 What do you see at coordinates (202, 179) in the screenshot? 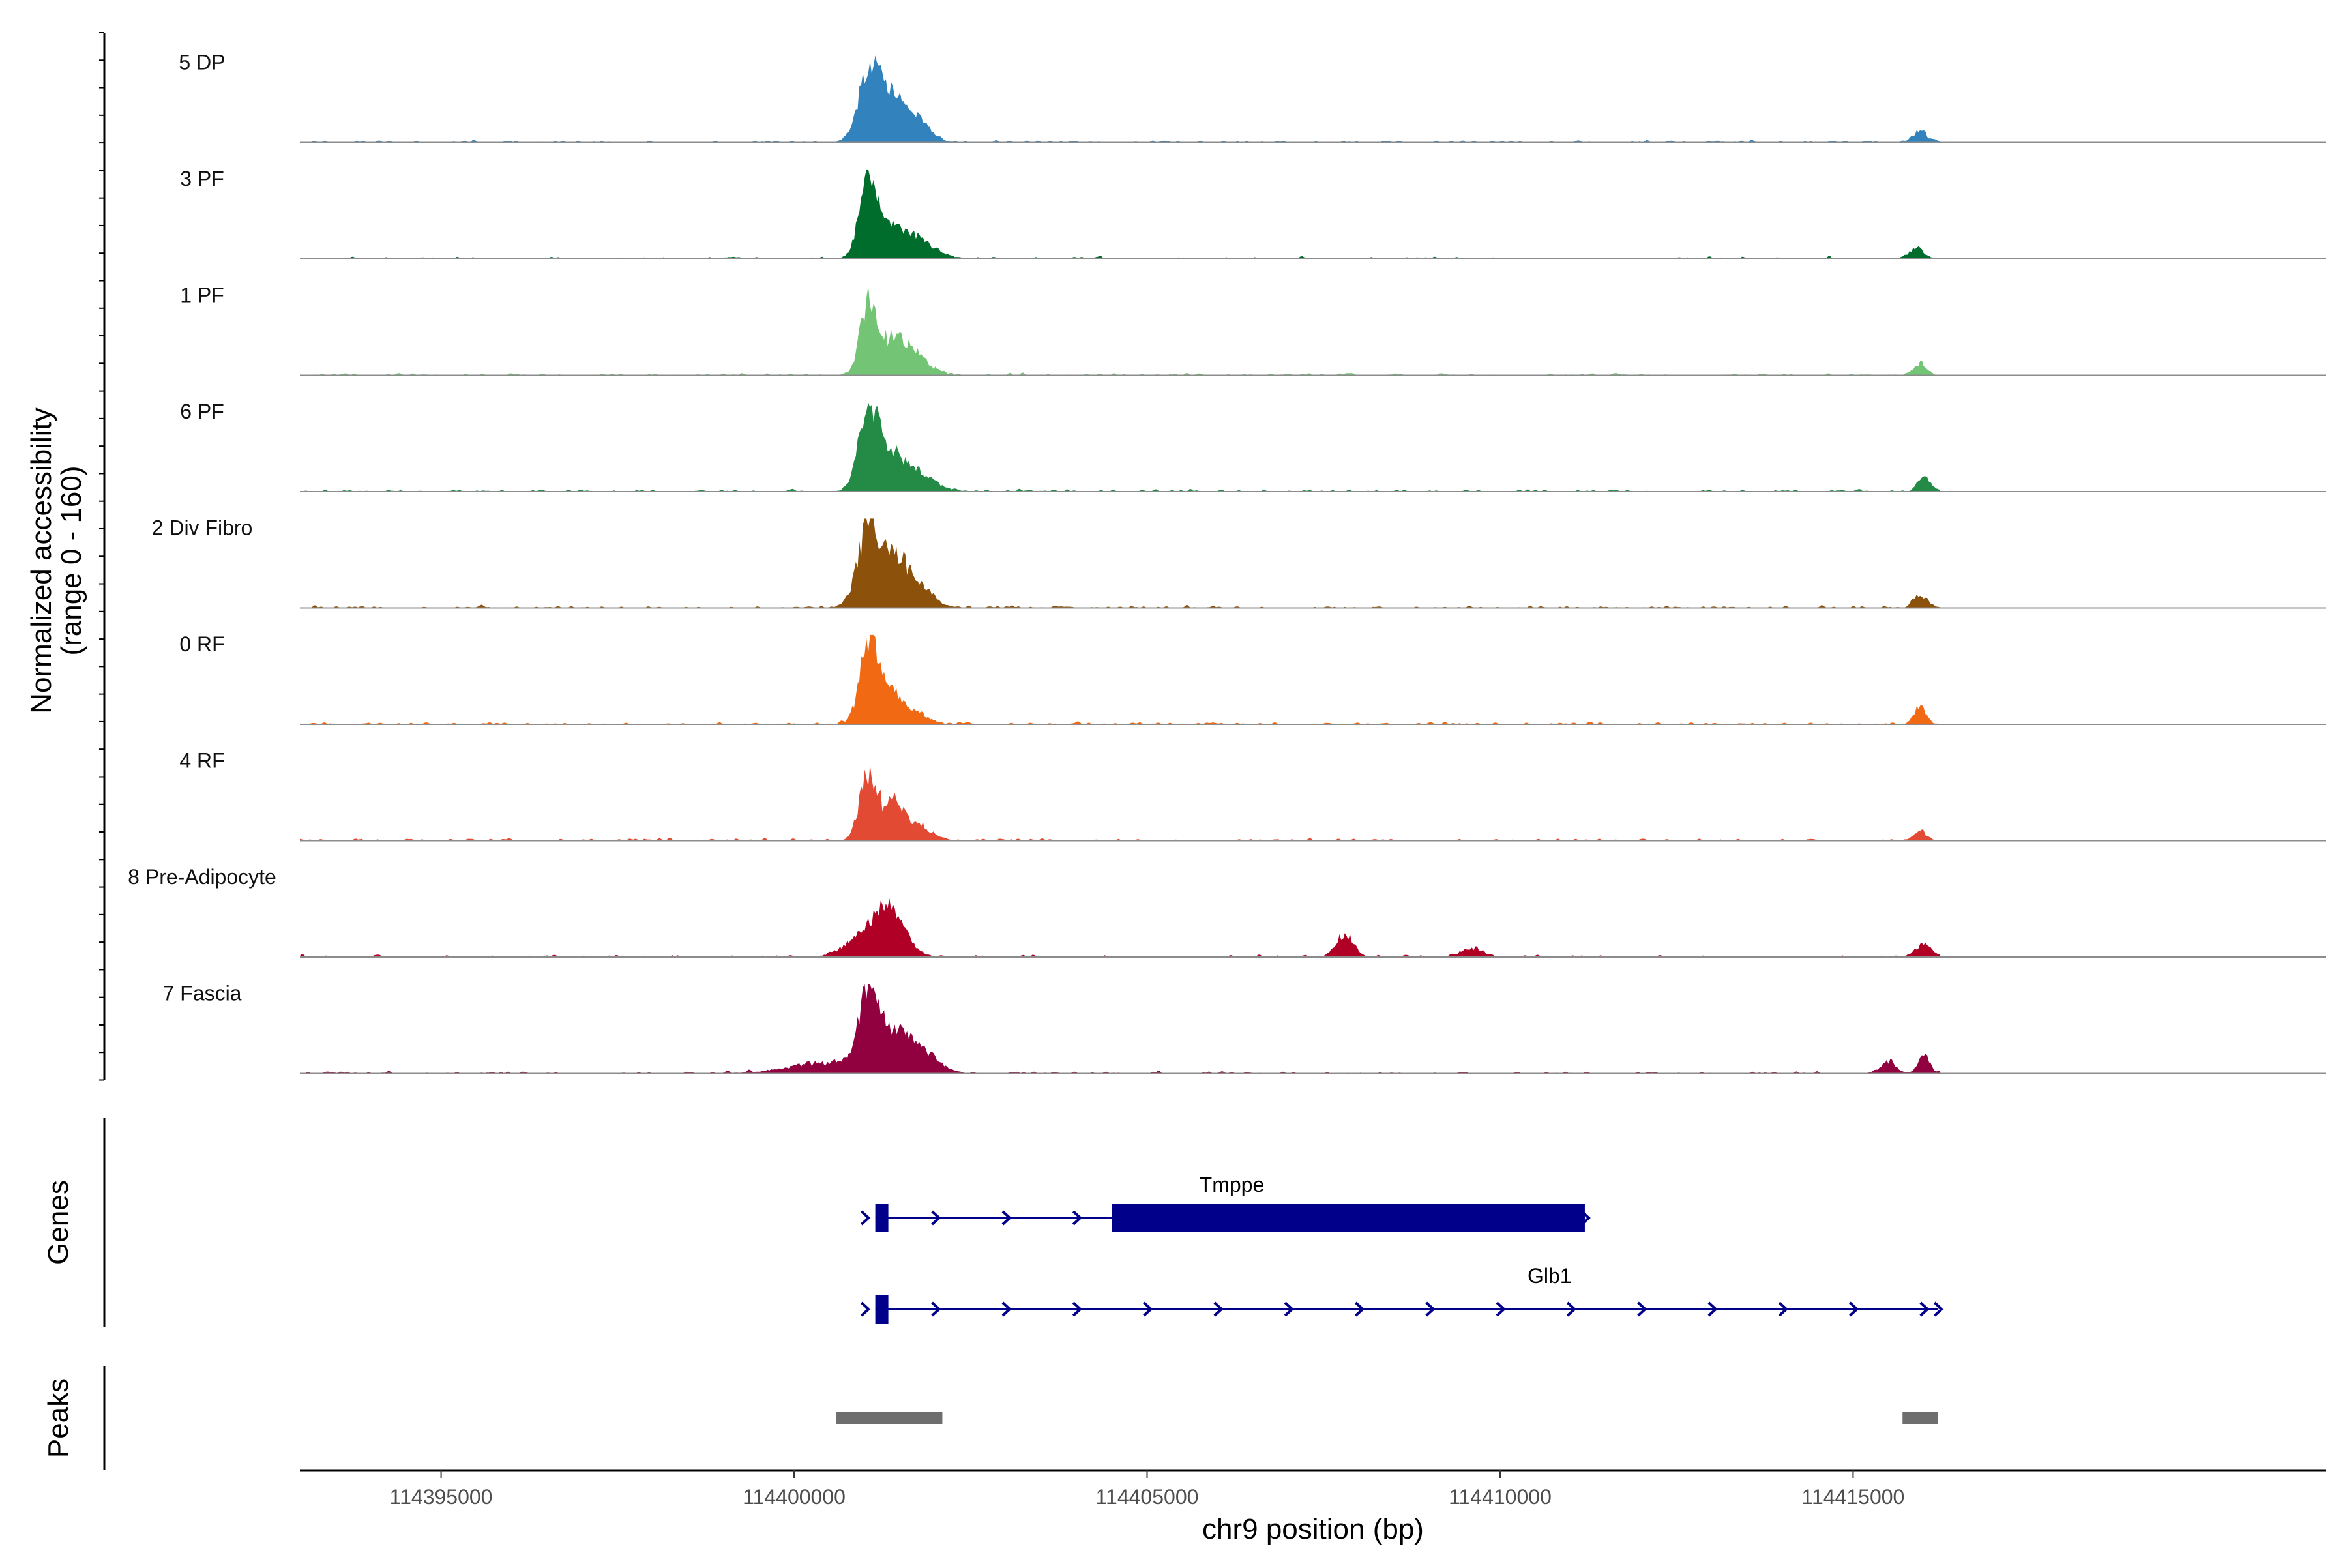
I see `track-label: 3 PF` at bounding box center [202, 179].